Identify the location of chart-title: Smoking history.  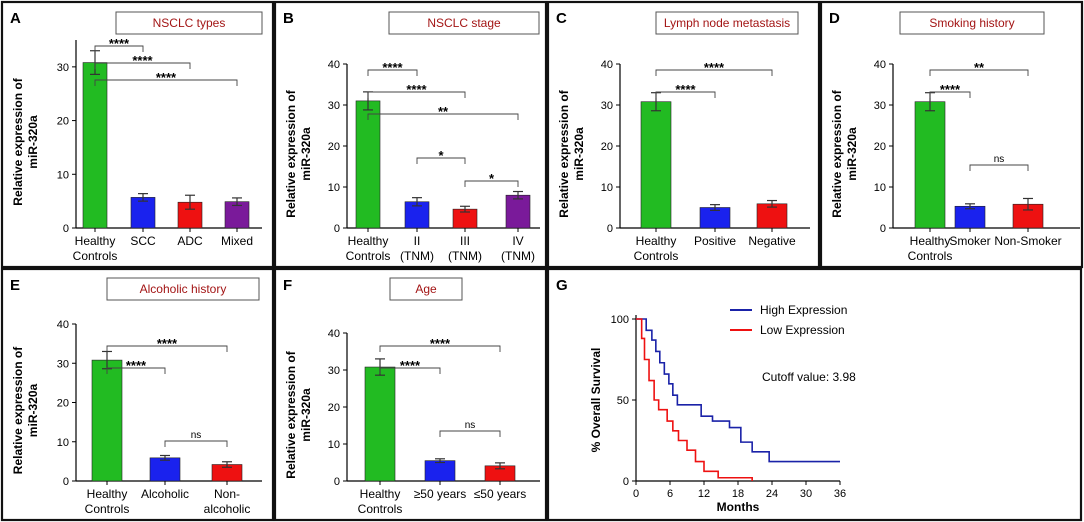
(971, 23).